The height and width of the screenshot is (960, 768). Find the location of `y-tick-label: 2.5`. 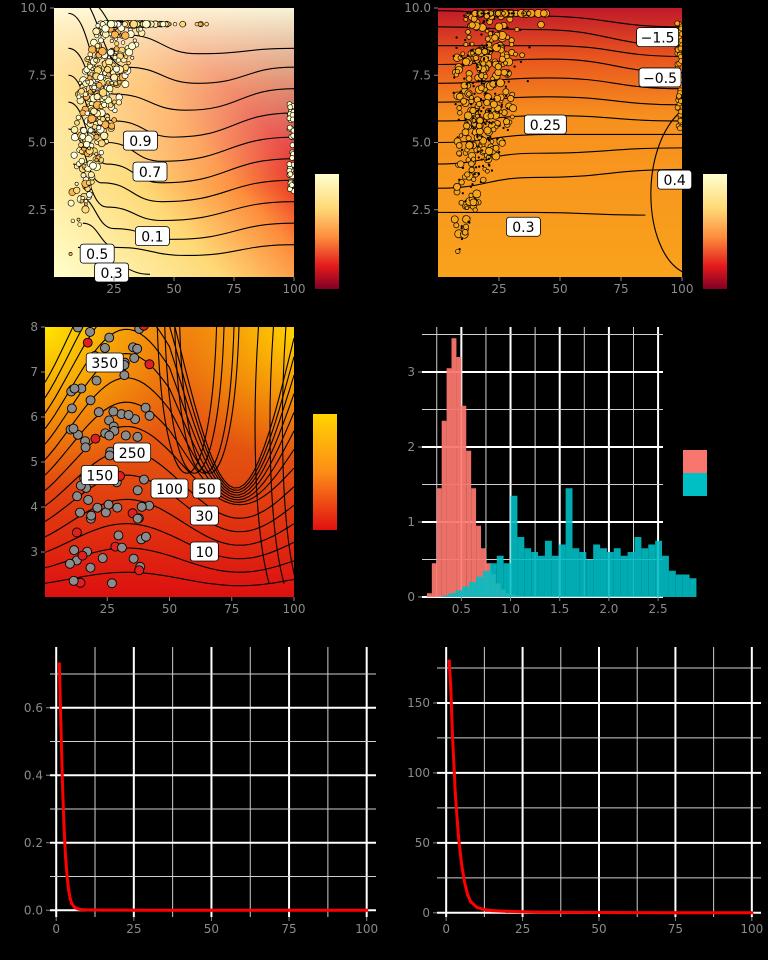

y-tick-label: 2.5 is located at coordinates (421, 210).